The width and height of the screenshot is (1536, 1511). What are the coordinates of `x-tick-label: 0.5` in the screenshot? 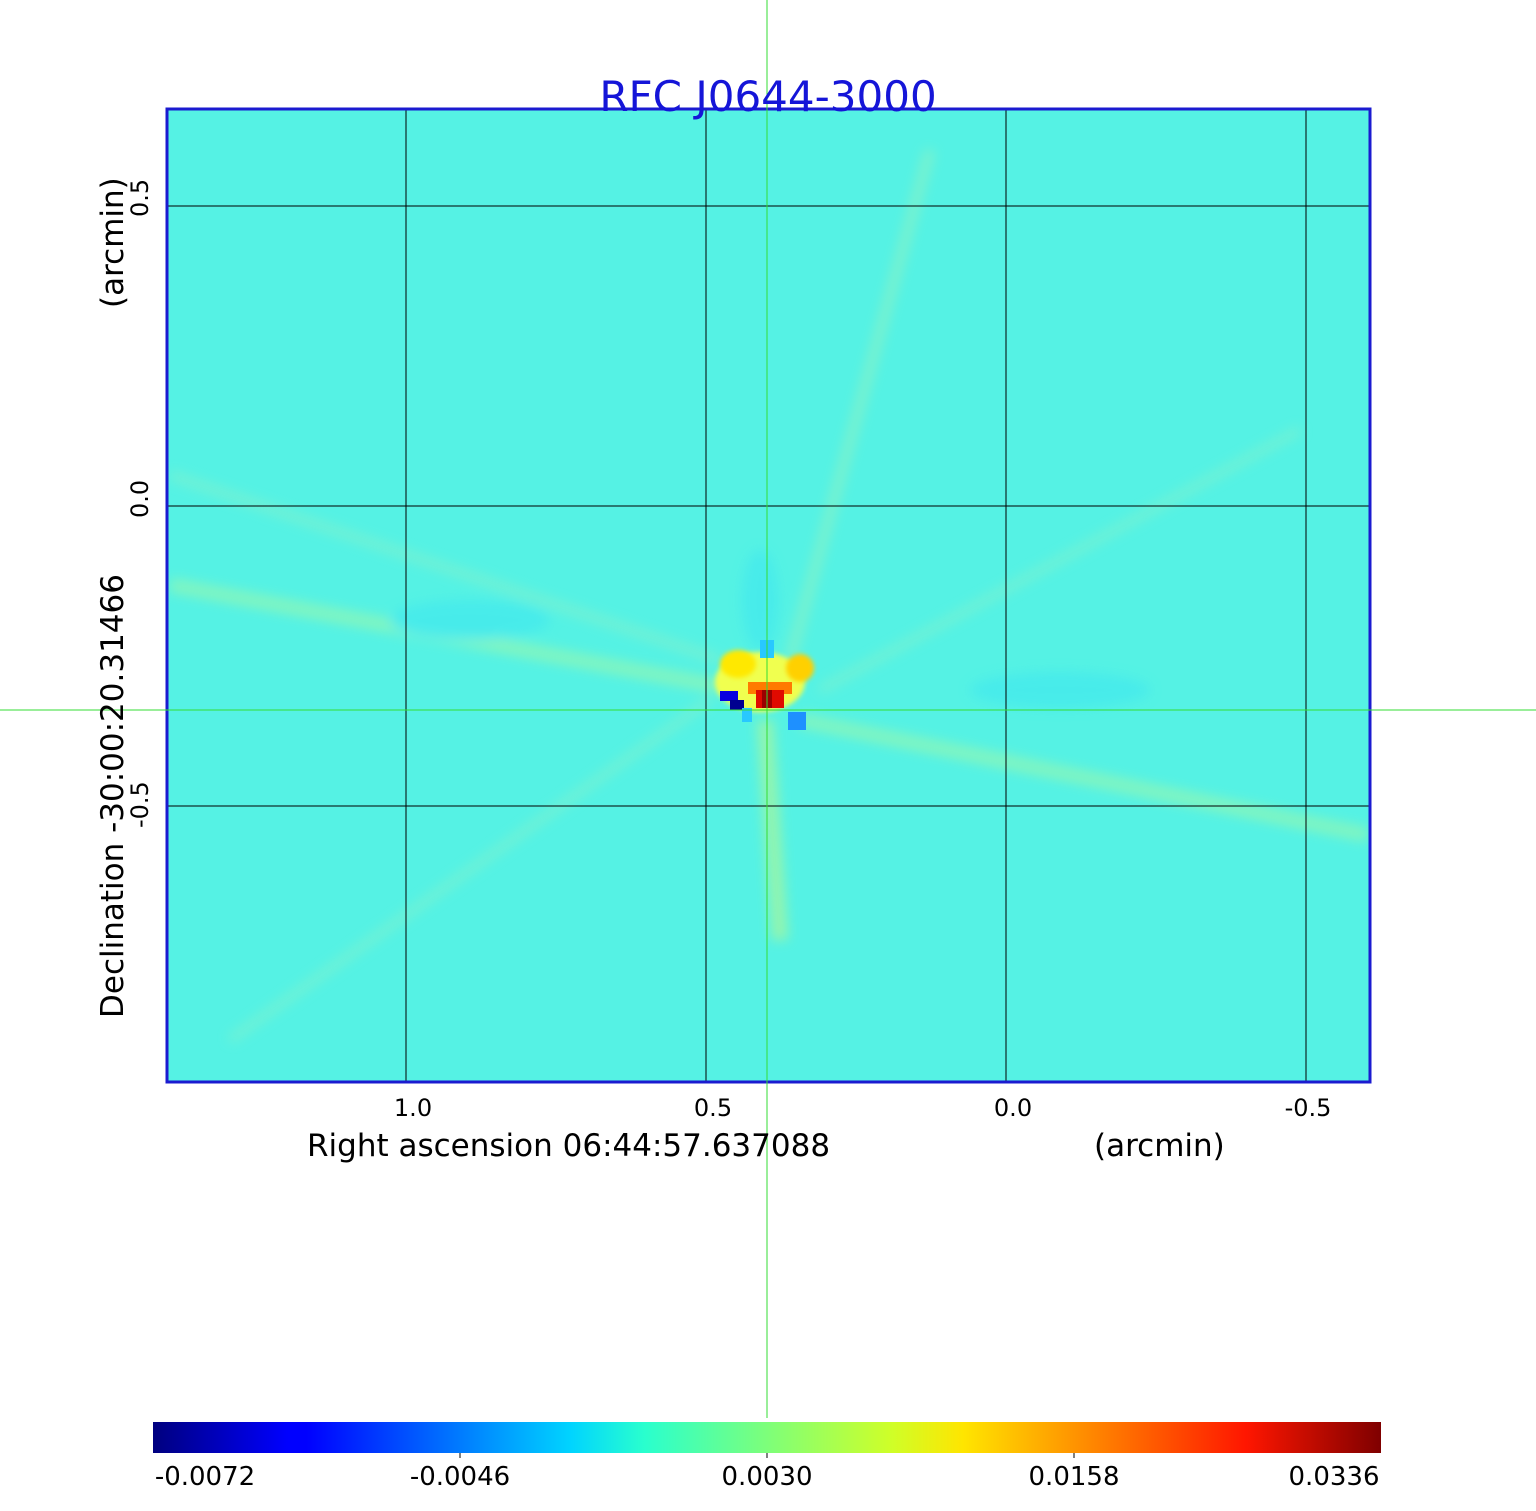 It's located at (713, 1108).